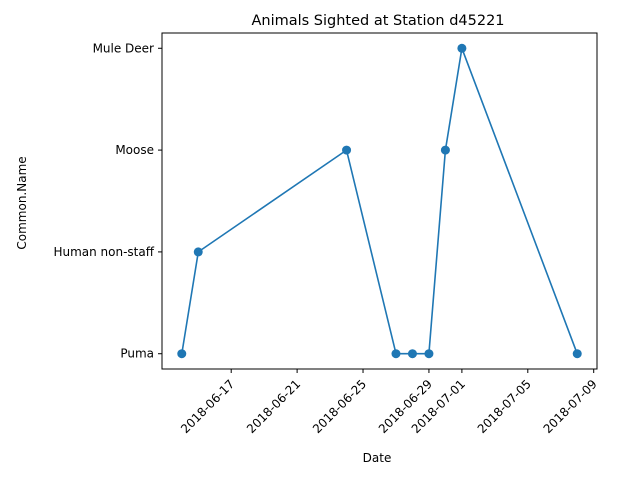 The height and width of the screenshot is (480, 640). Describe the element at coordinates (377, 458) in the screenshot. I see `x-axis-label: Date` at that location.